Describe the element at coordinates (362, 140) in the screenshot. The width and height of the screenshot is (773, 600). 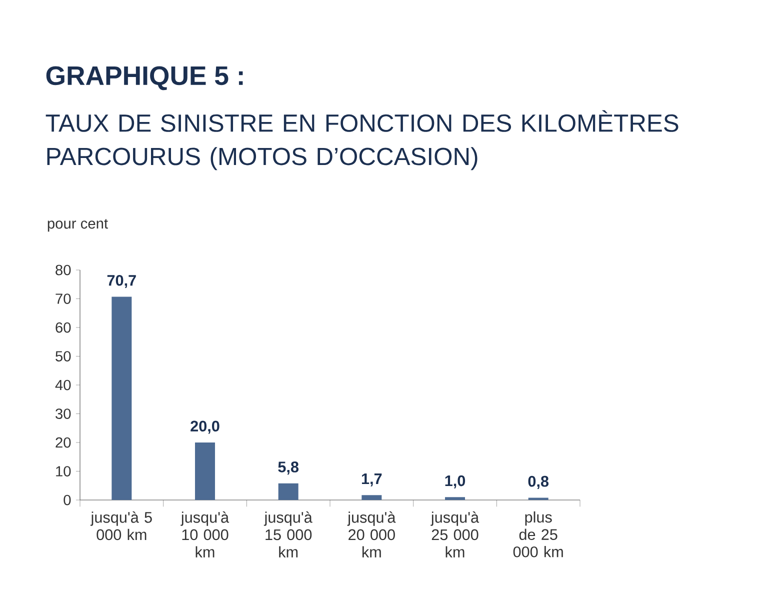
I see `chart-subtitle: TAUX DE SINISTRE EN FONCTION DES KILOMÈTRES PARCOURUS (MOTOS D’OCCASION)` at that location.